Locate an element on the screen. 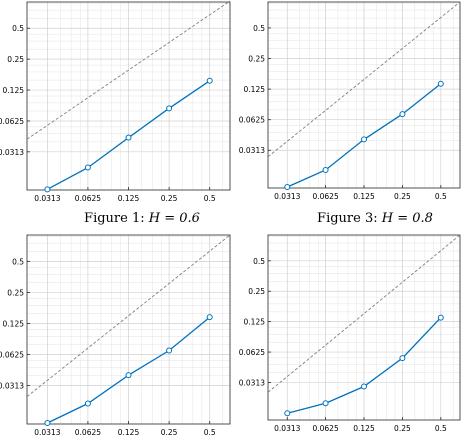 Image resolution: width=474 pixels, height=448 pixels. figure-1-caption-prefix: Figure 1: is located at coordinates (114, 218).